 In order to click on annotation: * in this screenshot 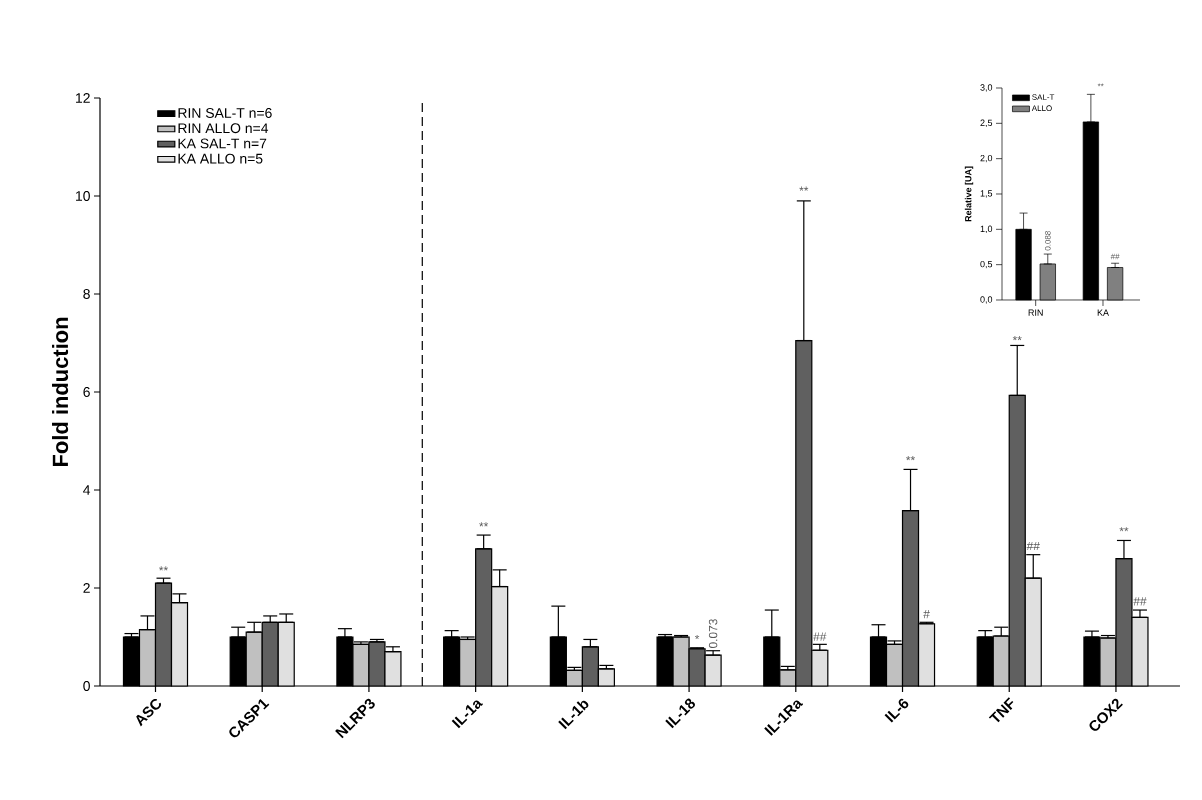, I will do `click(697, 637)`.